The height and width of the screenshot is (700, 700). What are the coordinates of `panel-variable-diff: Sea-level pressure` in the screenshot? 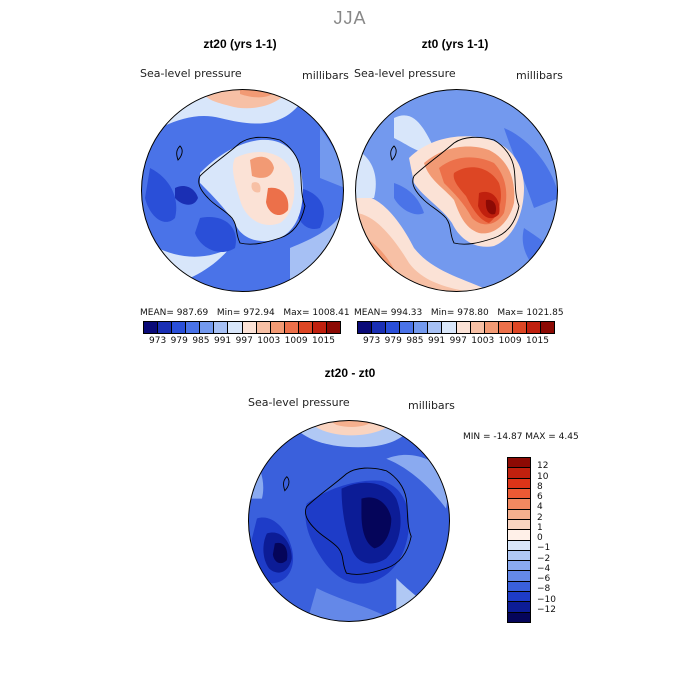 It's located at (299, 402).